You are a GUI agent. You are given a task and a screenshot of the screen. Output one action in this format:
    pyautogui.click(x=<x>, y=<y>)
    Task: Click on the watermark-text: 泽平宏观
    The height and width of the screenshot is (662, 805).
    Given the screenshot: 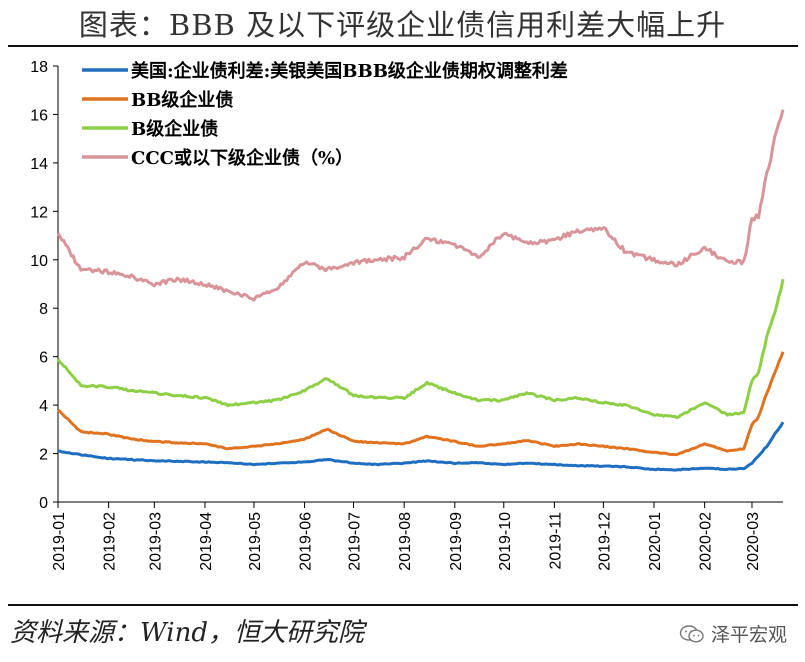 What is the action you would take?
    pyautogui.click(x=748, y=635)
    